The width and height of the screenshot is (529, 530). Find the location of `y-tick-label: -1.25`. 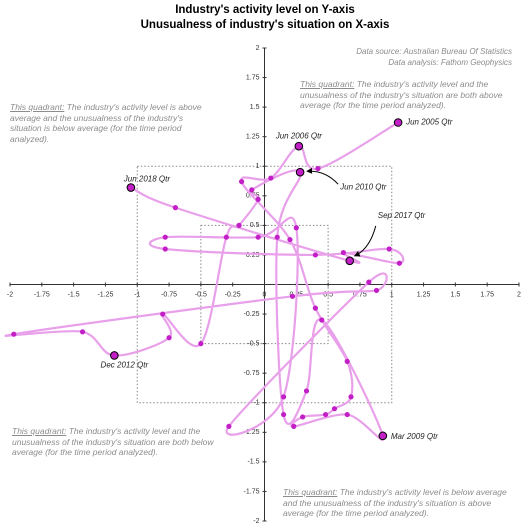

y-tick-label: -1.25 is located at coordinates (252, 432).